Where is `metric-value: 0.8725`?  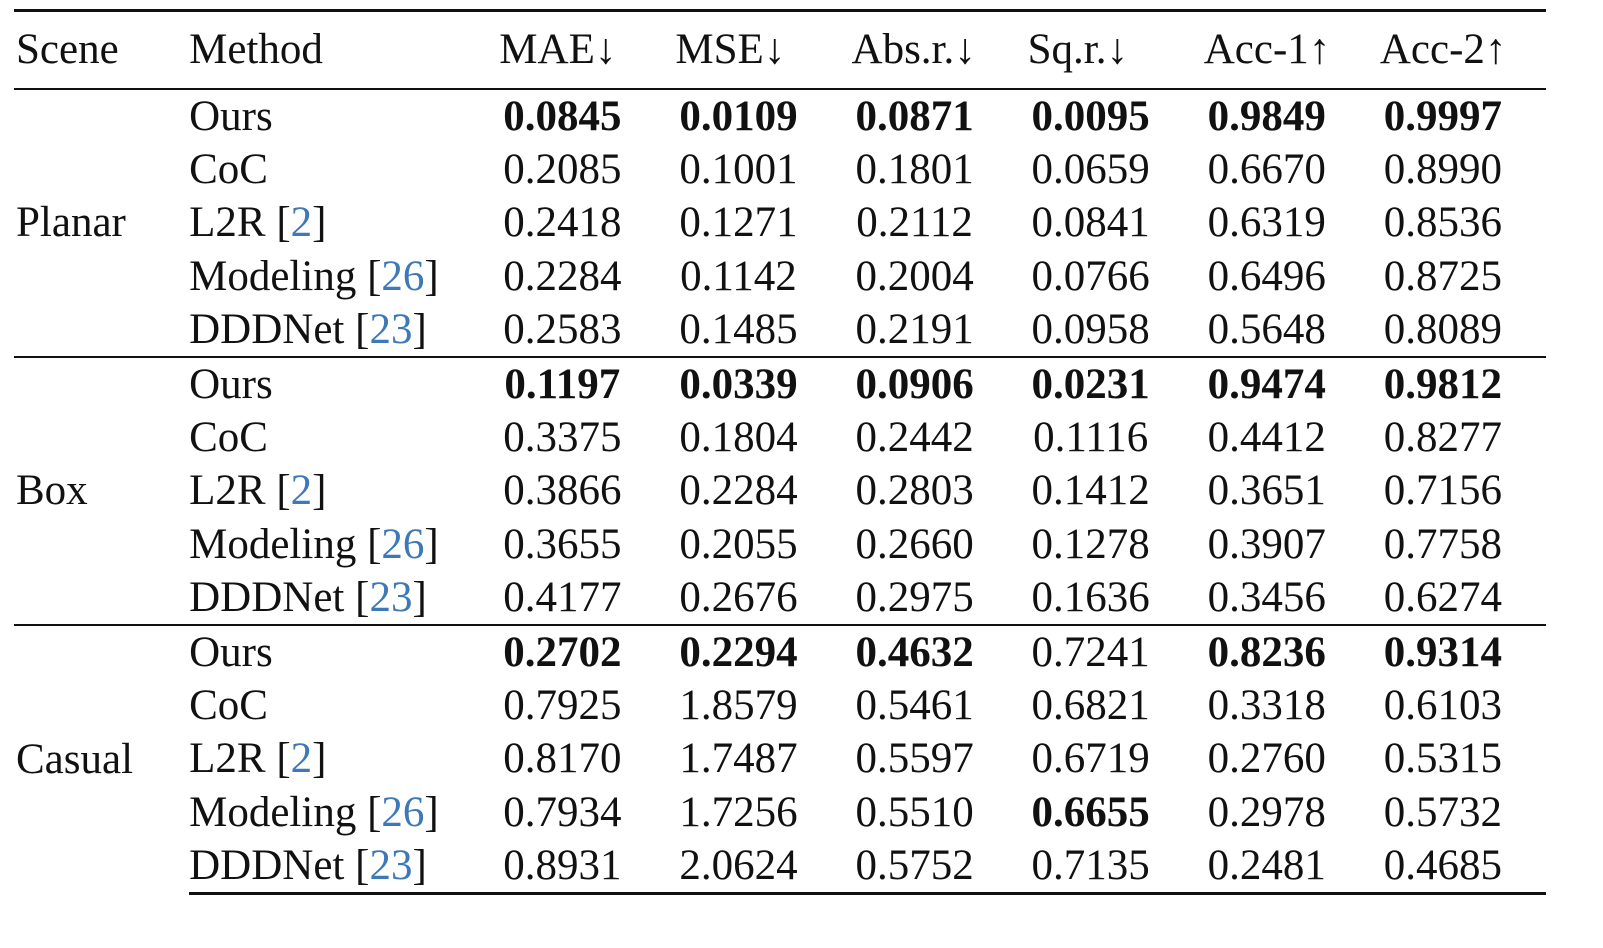 metric-value: 0.8725 is located at coordinates (1443, 276).